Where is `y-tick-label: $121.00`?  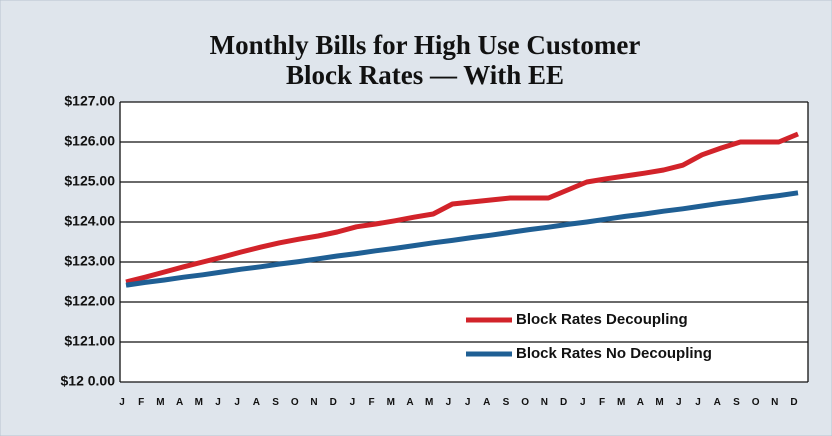
y-tick-label: $121.00 is located at coordinates (89, 341).